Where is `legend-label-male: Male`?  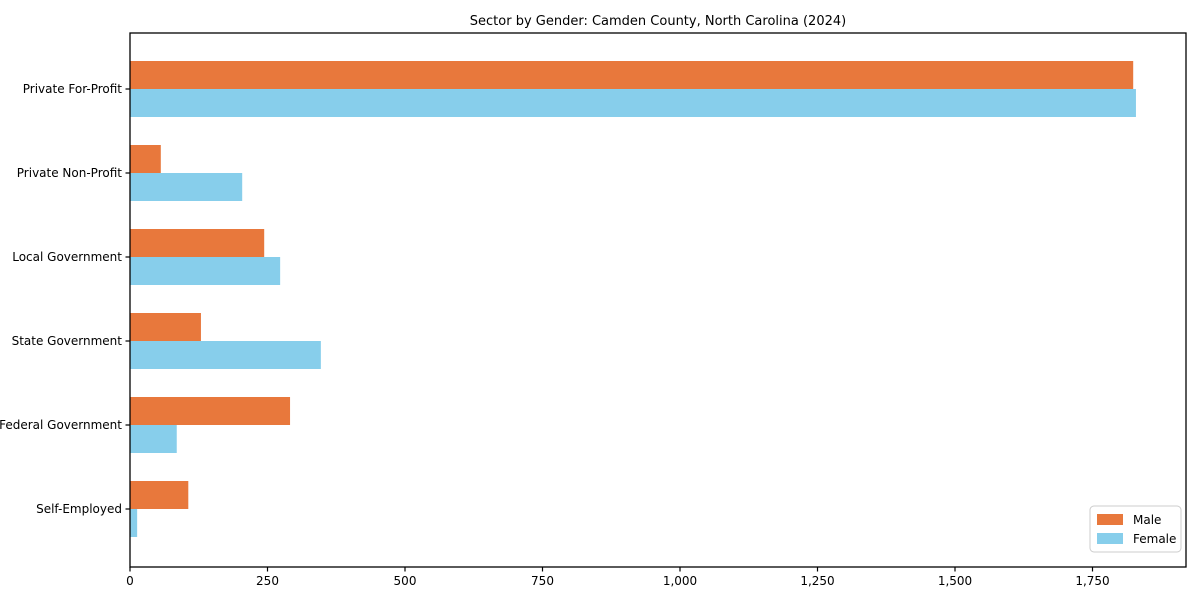 legend-label-male: Male is located at coordinates (1147, 520).